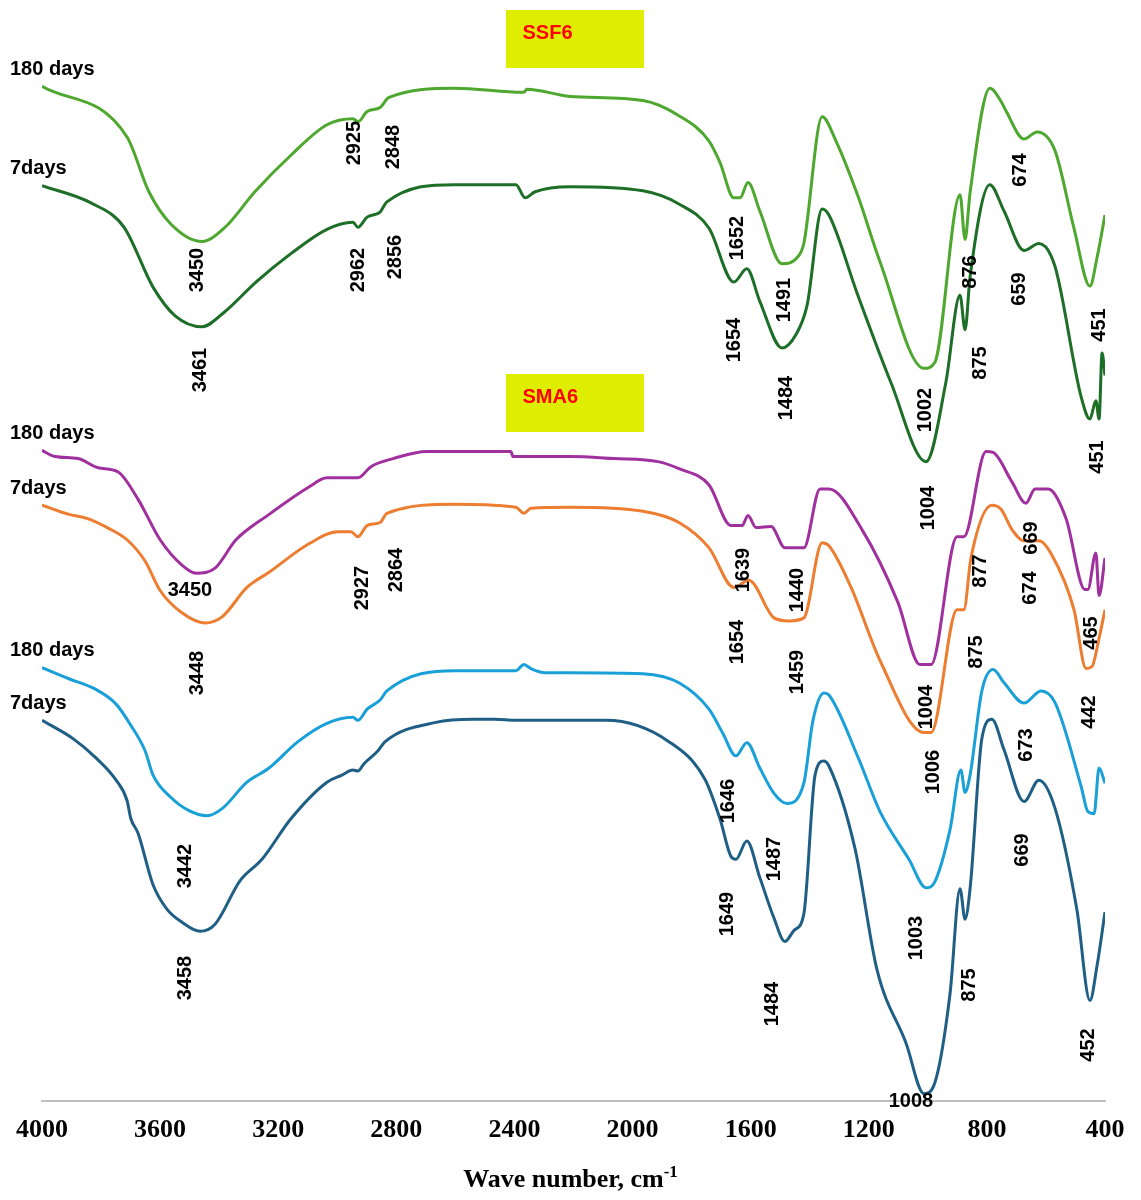  I want to click on annotation: 2856, so click(393, 257).